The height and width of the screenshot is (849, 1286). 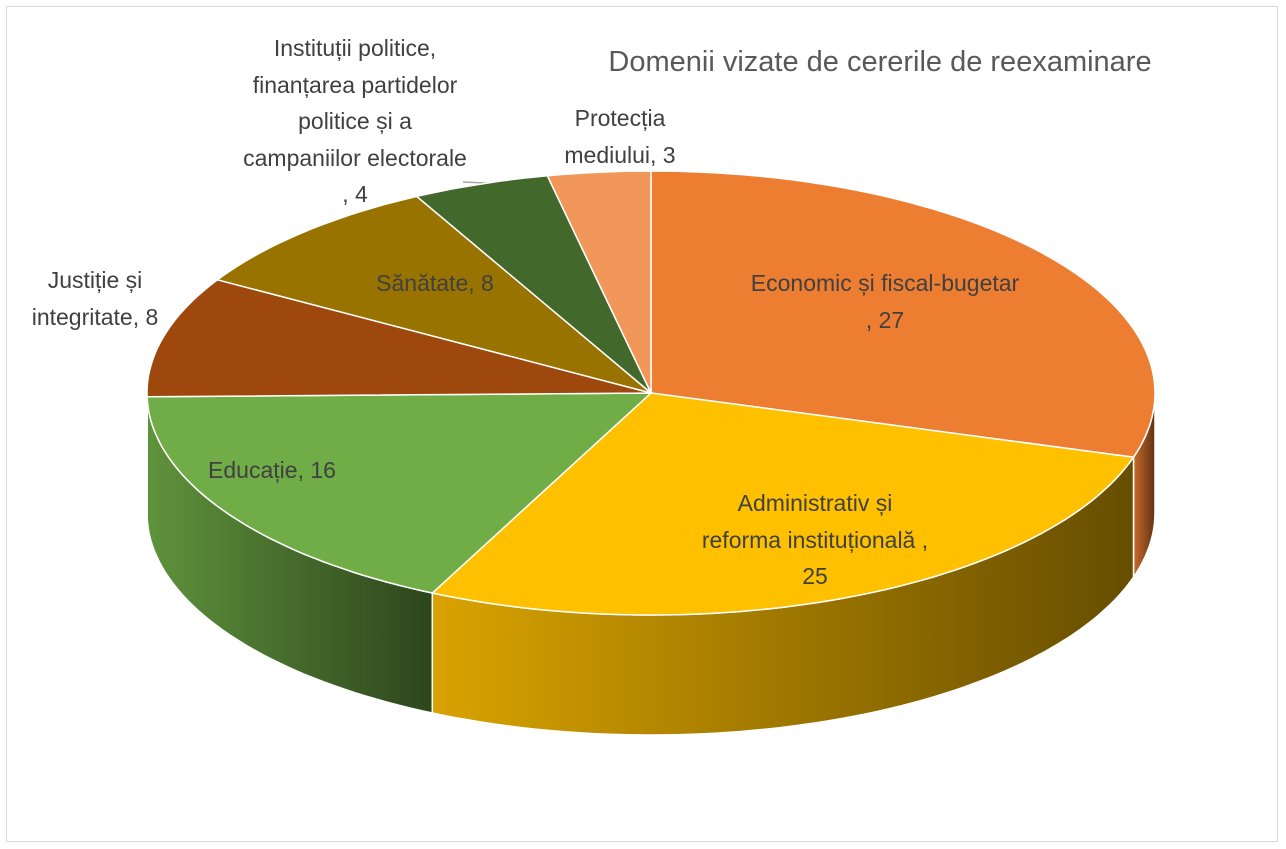 What do you see at coordinates (885, 283) in the screenshot?
I see `category-label: Economic și fiscal-bugetar` at bounding box center [885, 283].